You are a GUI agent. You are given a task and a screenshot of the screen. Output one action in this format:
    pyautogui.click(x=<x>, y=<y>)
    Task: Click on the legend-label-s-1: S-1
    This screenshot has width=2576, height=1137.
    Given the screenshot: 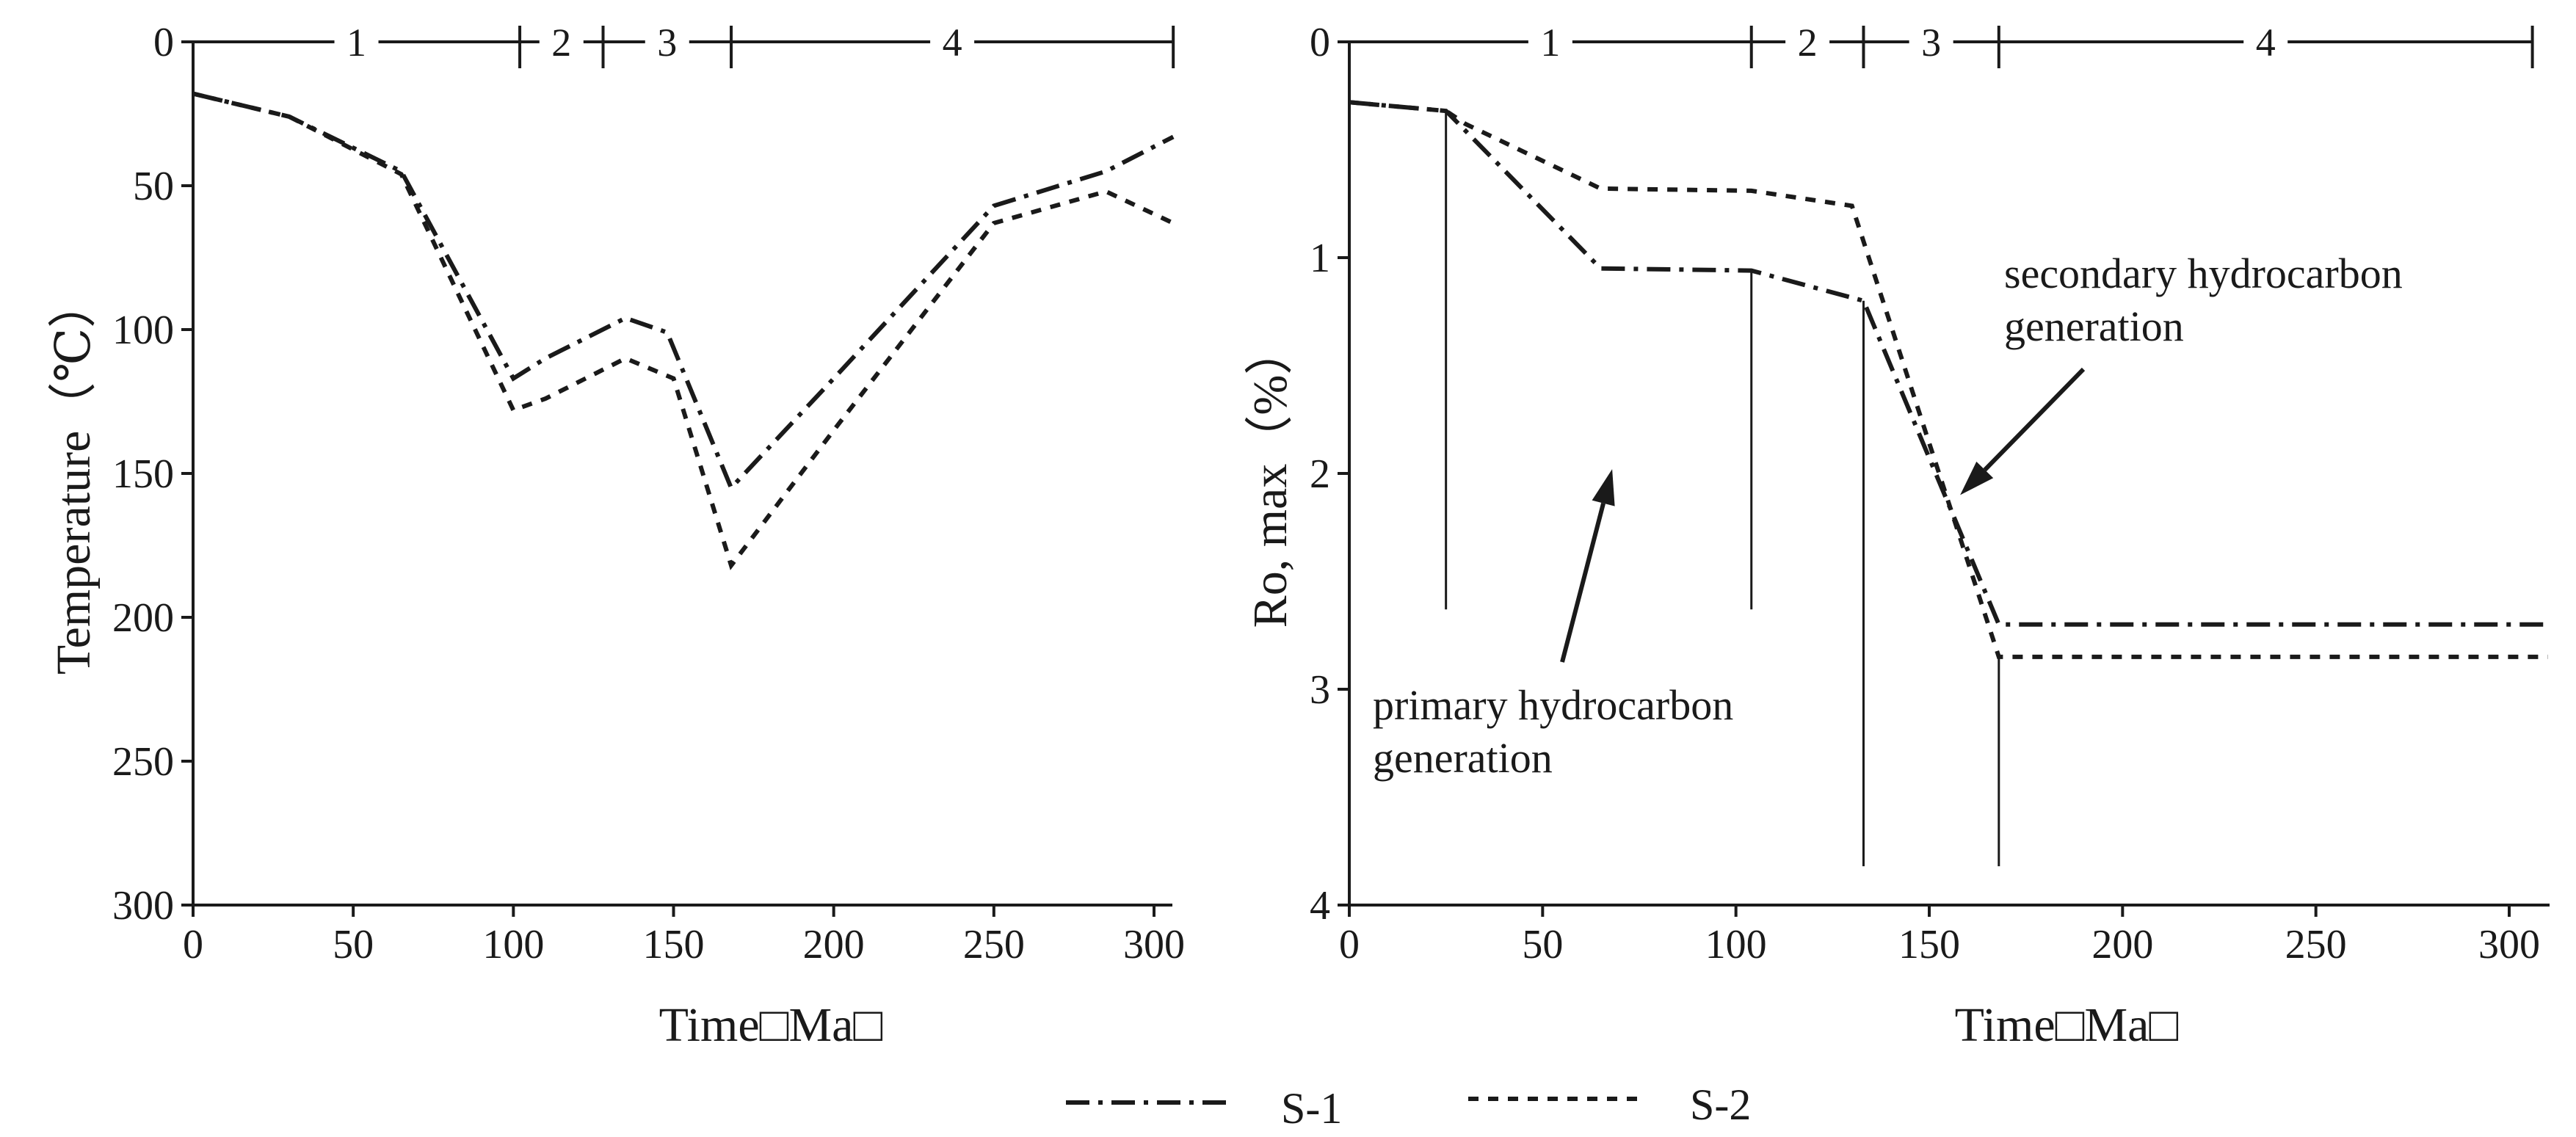 What is the action you would take?
    pyautogui.click(x=1311, y=1108)
    